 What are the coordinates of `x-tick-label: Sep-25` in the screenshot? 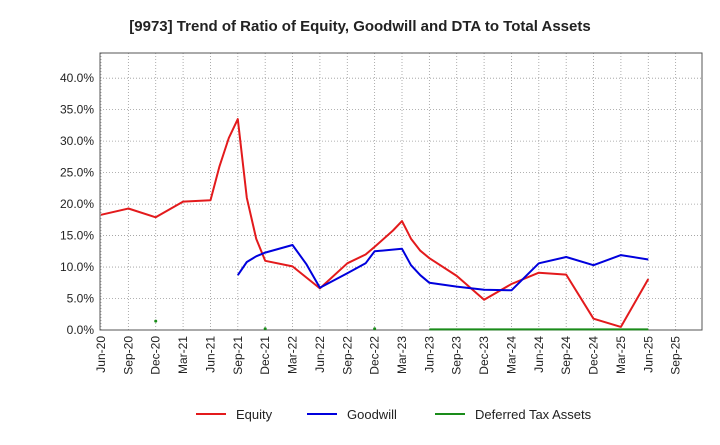 It's located at (676, 355).